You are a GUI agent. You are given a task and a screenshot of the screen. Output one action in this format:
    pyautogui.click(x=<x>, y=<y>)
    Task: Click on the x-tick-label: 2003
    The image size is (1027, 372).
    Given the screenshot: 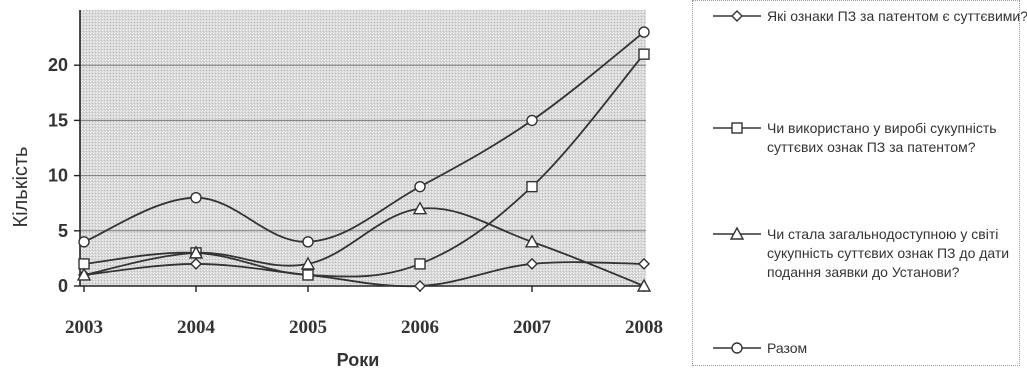 What is the action you would take?
    pyautogui.click(x=84, y=327)
    